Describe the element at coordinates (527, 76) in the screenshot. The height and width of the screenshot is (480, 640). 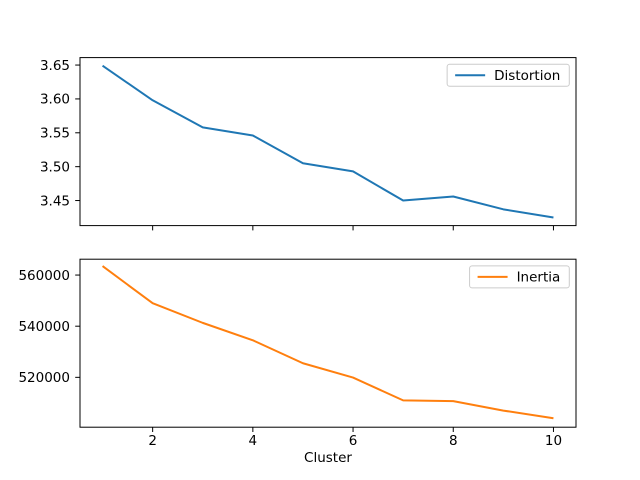
I see `legend-label-distortion: Distortion` at that location.